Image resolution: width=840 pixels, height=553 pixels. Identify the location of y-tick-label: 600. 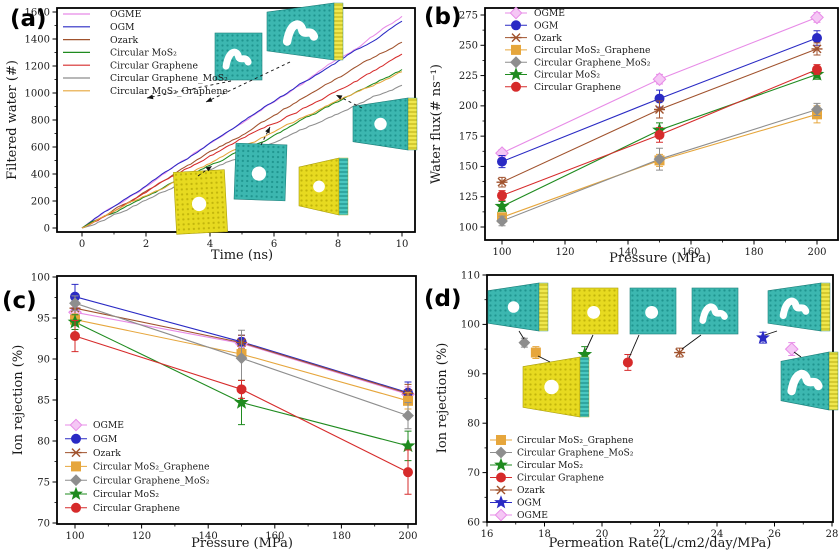
(40, 147).